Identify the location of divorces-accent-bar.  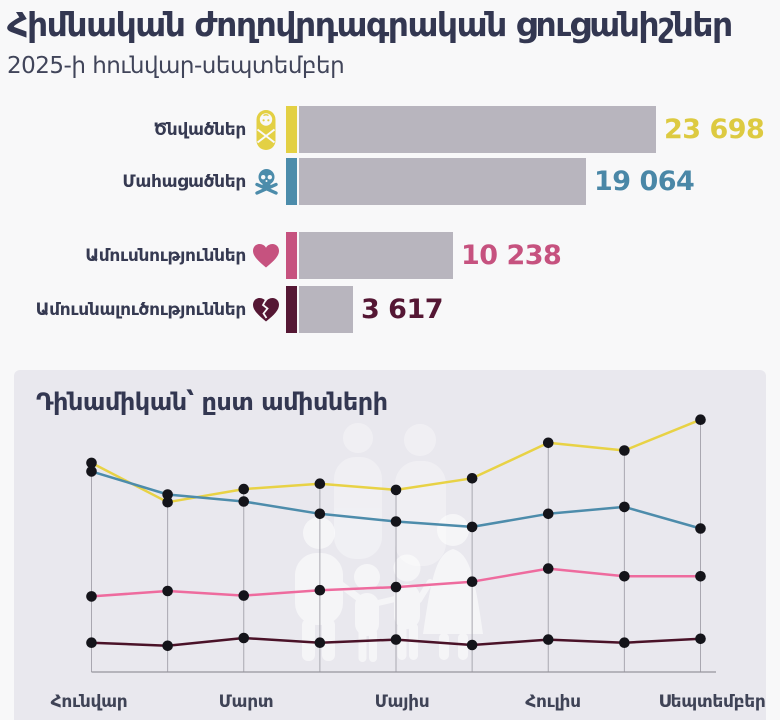
(291, 309).